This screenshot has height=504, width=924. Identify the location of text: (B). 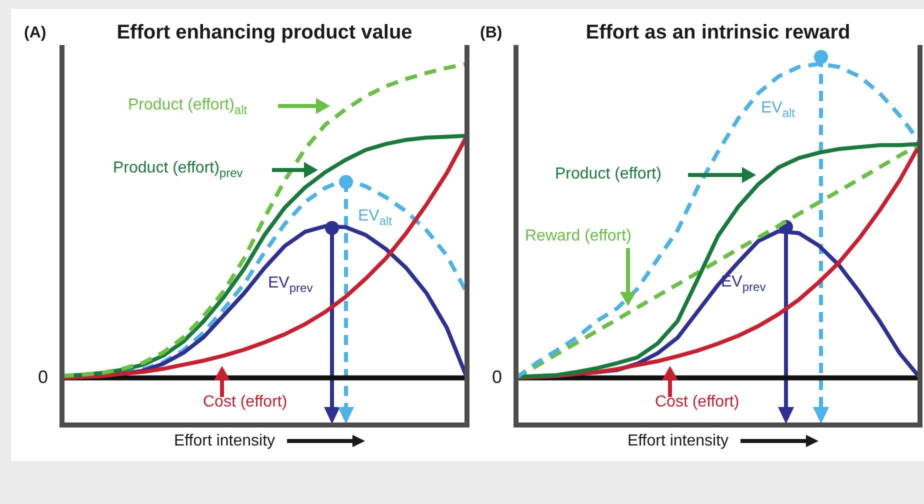
(491, 33).